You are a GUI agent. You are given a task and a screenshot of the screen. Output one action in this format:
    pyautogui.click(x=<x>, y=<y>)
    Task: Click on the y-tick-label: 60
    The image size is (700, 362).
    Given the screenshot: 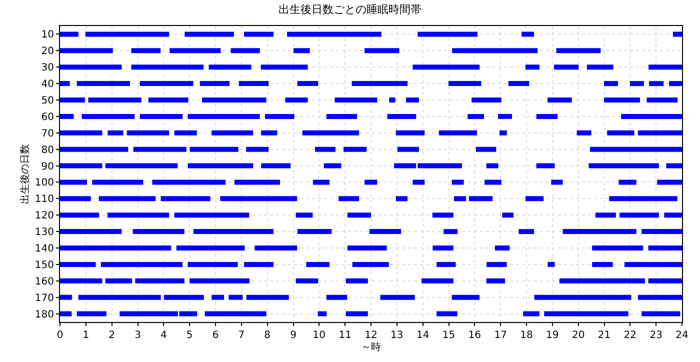 What is the action you would take?
    pyautogui.click(x=47, y=117)
    